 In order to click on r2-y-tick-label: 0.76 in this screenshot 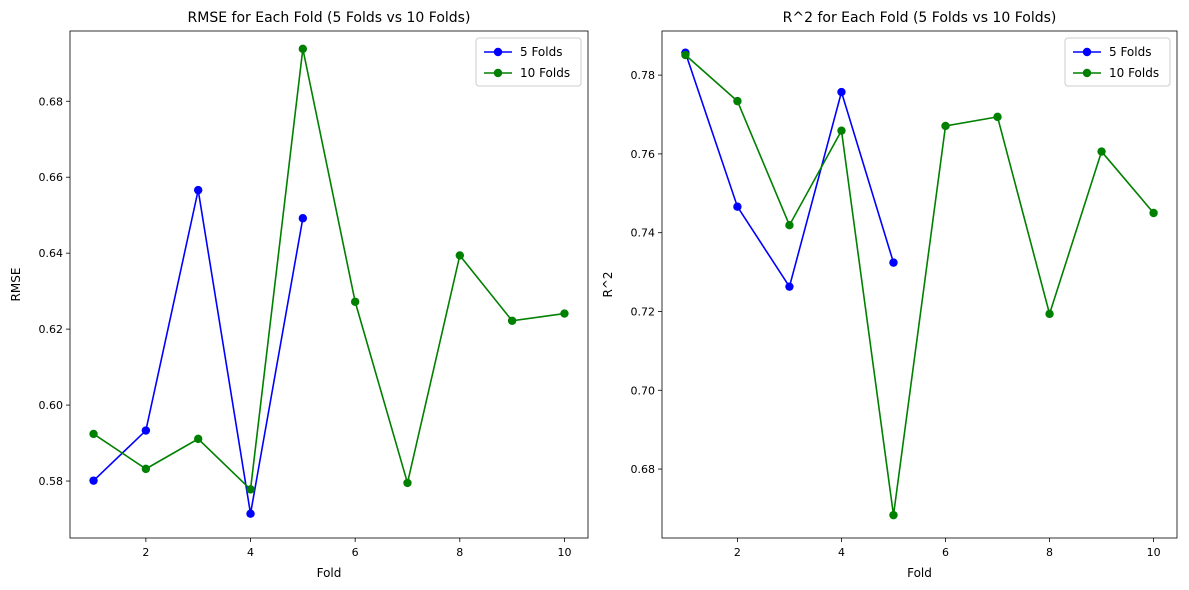, I will do `click(643, 154)`.